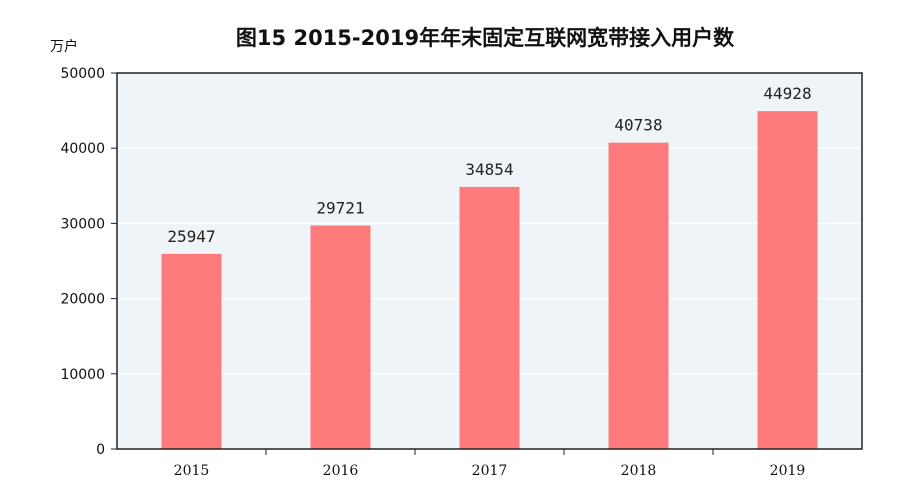  I want to click on x-tick-label: 2015, so click(192, 471).